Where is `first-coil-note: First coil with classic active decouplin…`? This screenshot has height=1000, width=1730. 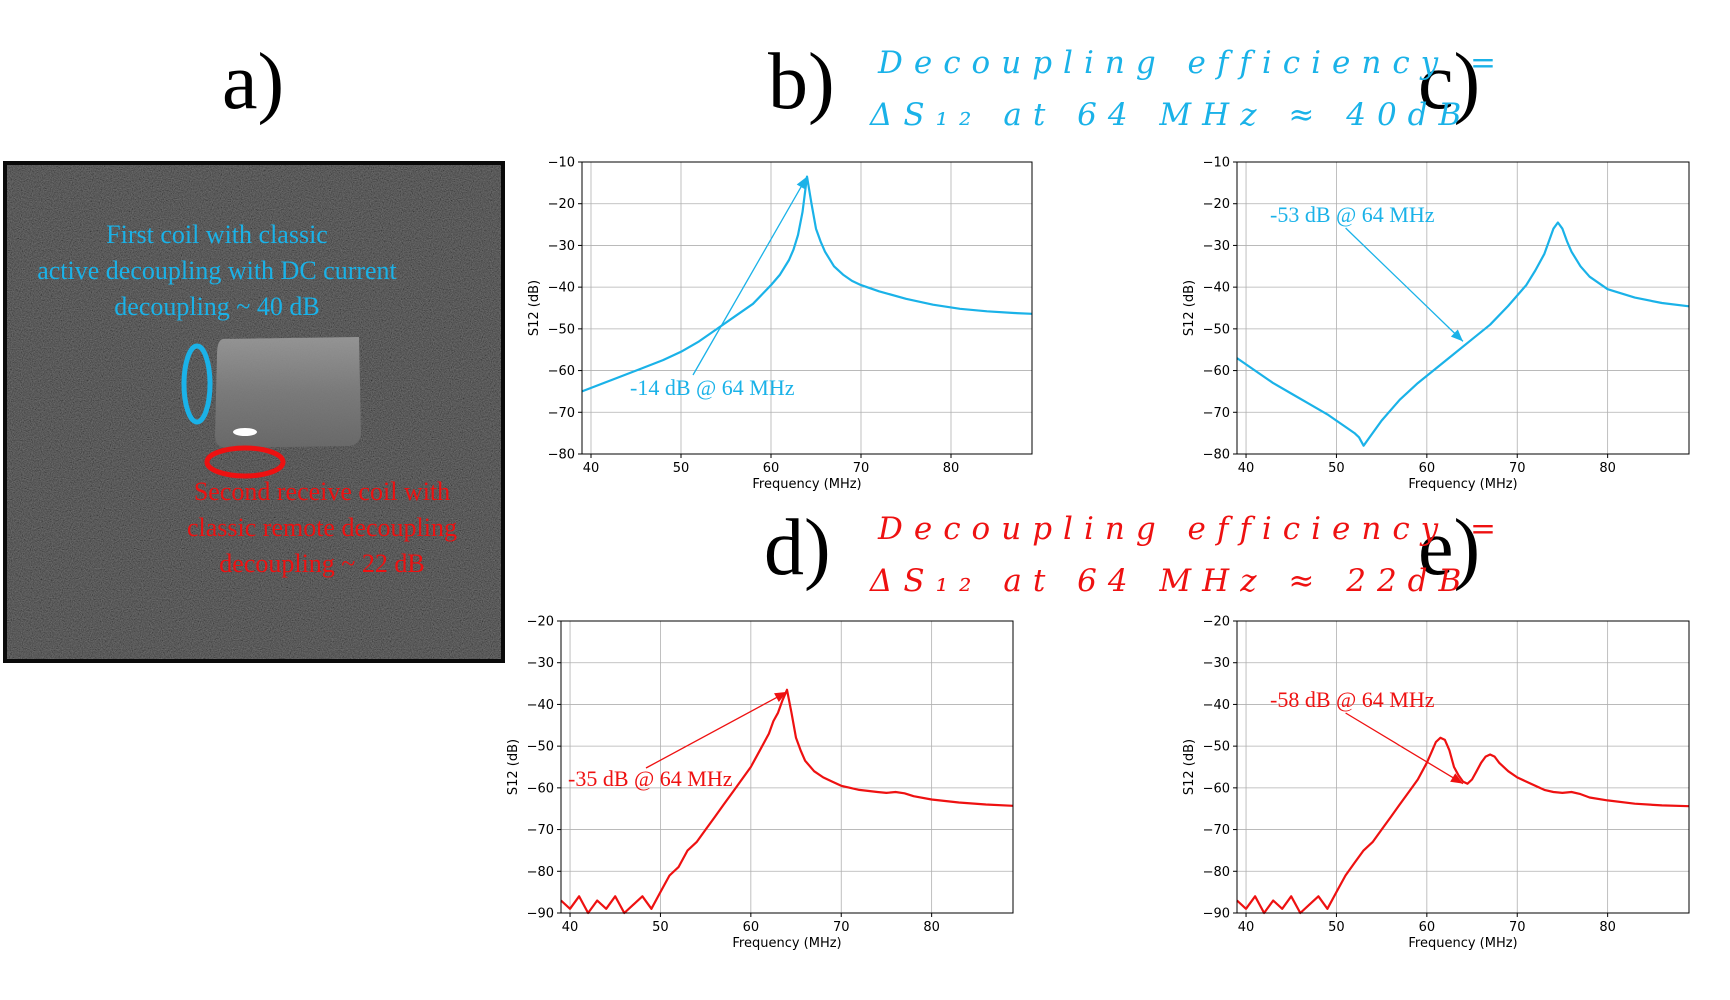 first-coil-note: First coil with classic active decouplin… is located at coordinates (217, 271).